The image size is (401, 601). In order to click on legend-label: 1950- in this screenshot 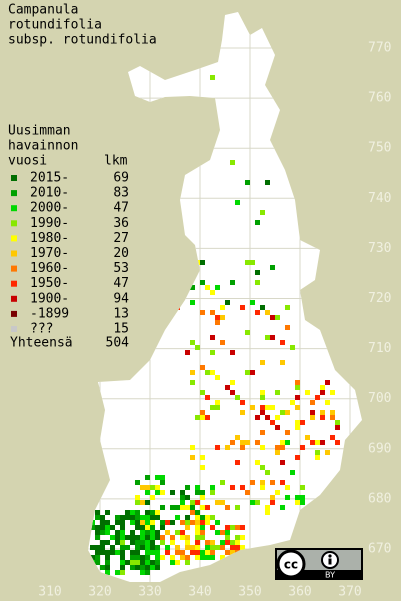, I will do `click(49, 283)`.